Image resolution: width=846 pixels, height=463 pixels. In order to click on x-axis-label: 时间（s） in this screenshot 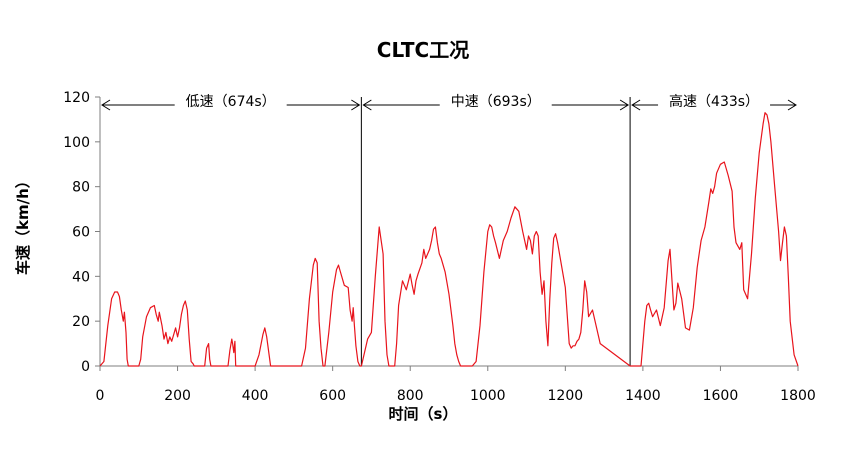, I will do `click(423, 414)`.